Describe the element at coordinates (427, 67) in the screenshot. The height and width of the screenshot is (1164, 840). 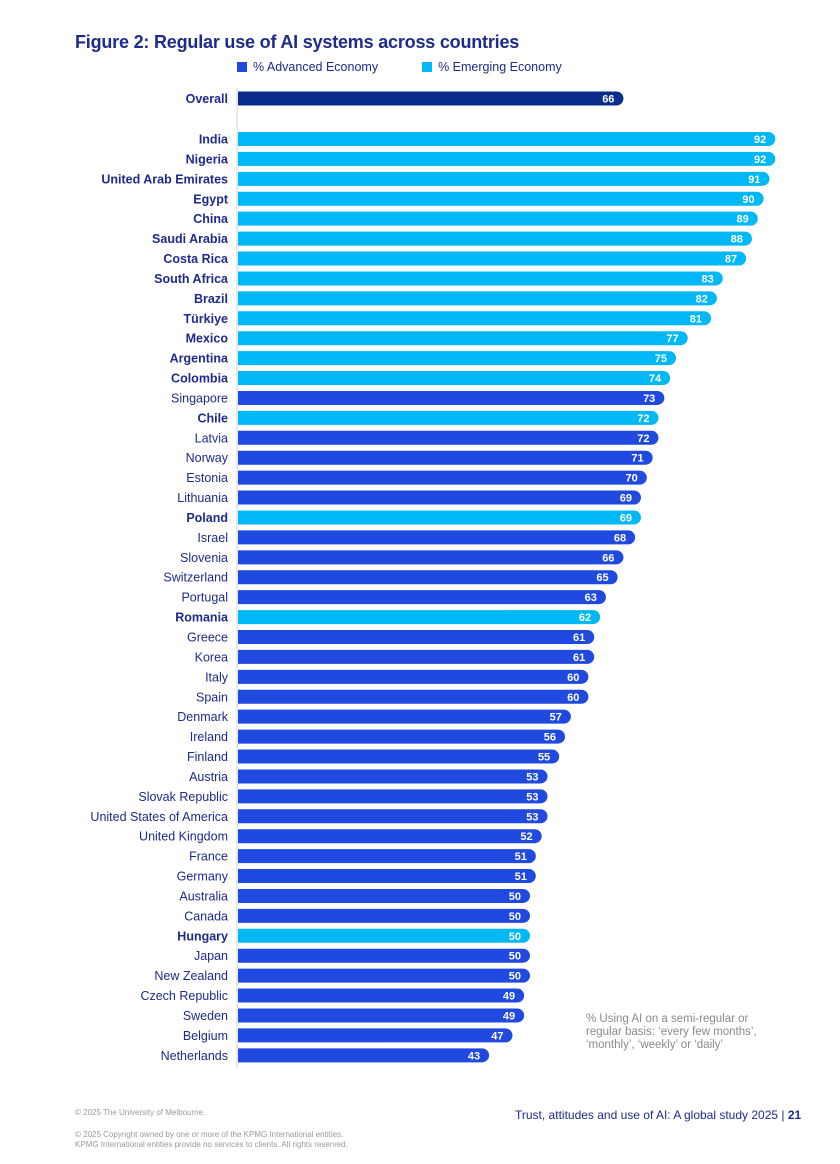
I see `legend-swatch-emerging` at that location.